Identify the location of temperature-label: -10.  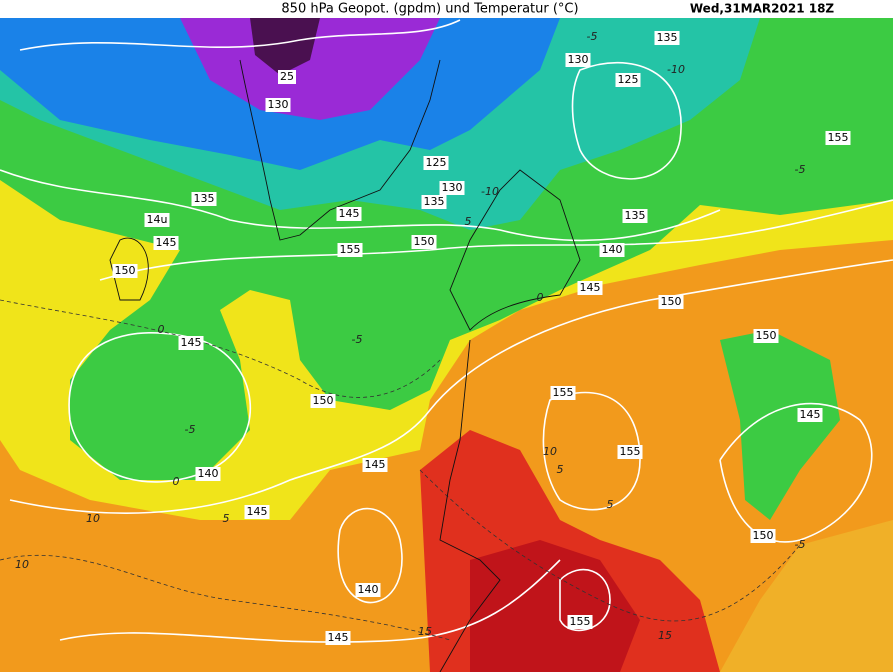
(676, 69).